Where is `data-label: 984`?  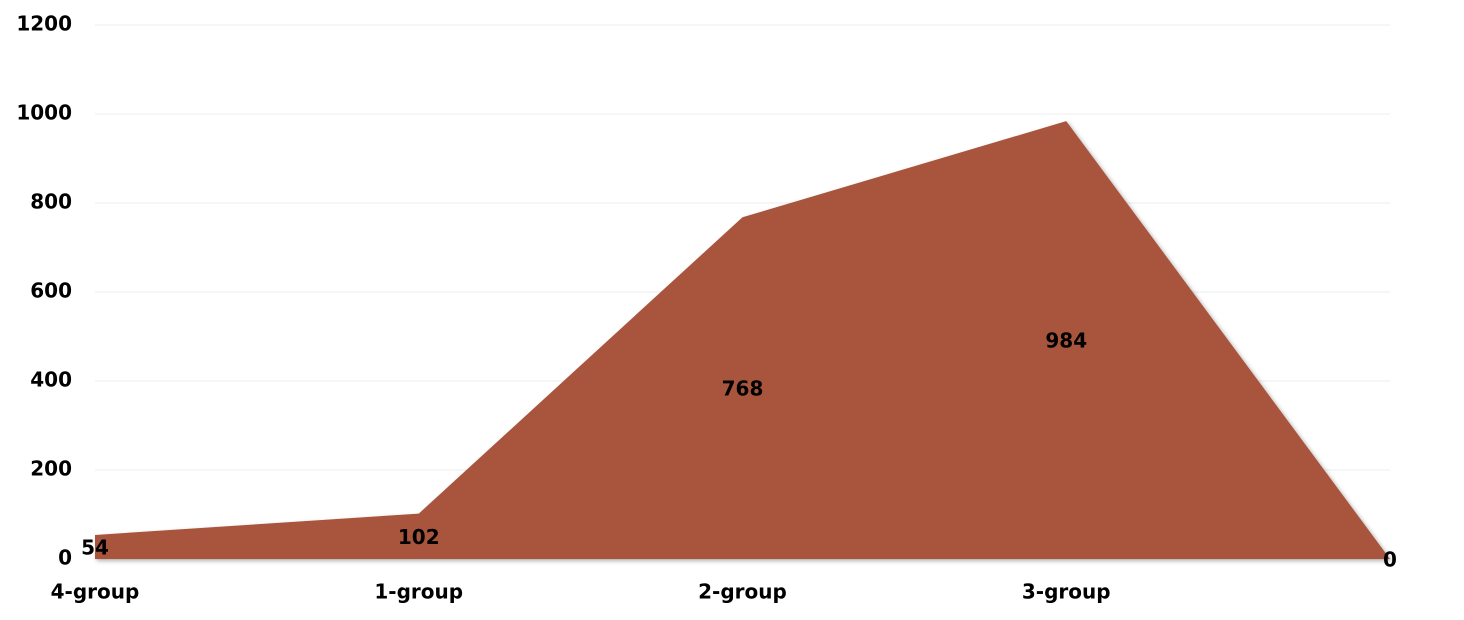 data-label: 984 is located at coordinates (1066, 341).